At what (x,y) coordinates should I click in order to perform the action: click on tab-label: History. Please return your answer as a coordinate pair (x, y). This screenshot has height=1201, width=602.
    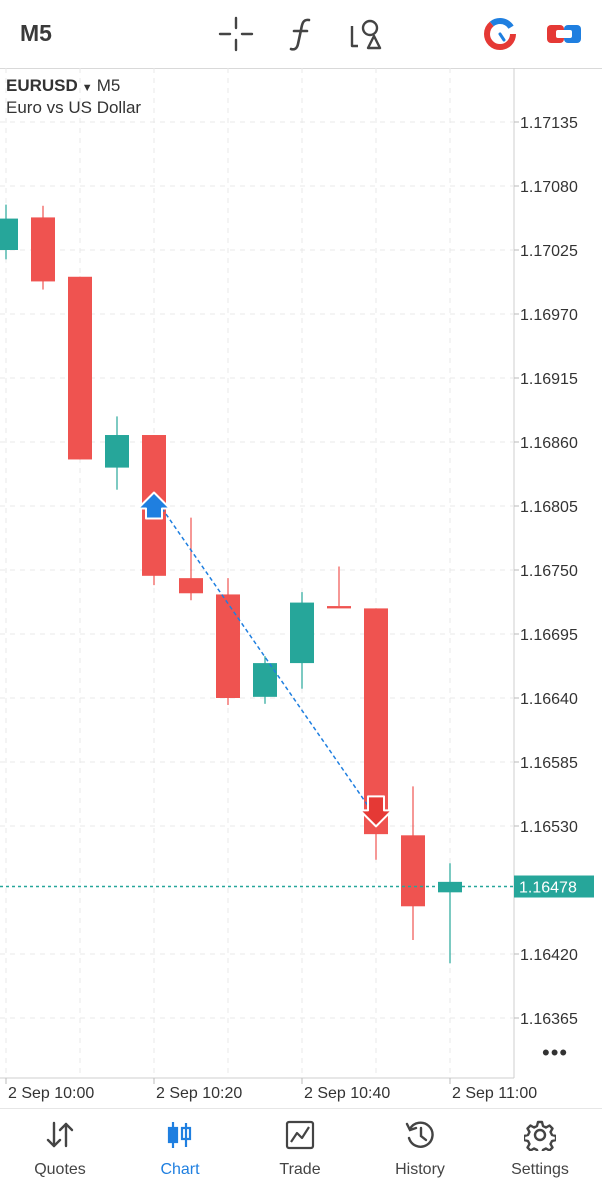
    Looking at the image, I should click on (420, 1169).